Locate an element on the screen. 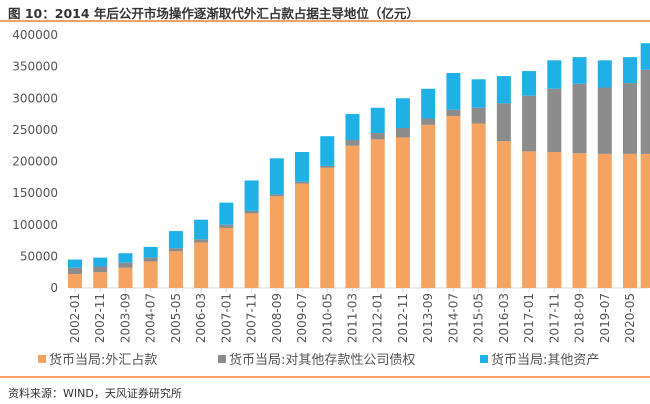  x-tick-label: 2007-11 is located at coordinates (252, 318).